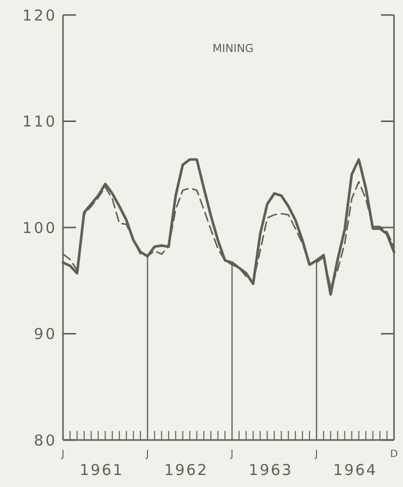 The width and height of the screenshot is (403, 487). Describe the element at coordinates (39, 121) in the screenshot. I see `y-tick-label: 110` at that location.